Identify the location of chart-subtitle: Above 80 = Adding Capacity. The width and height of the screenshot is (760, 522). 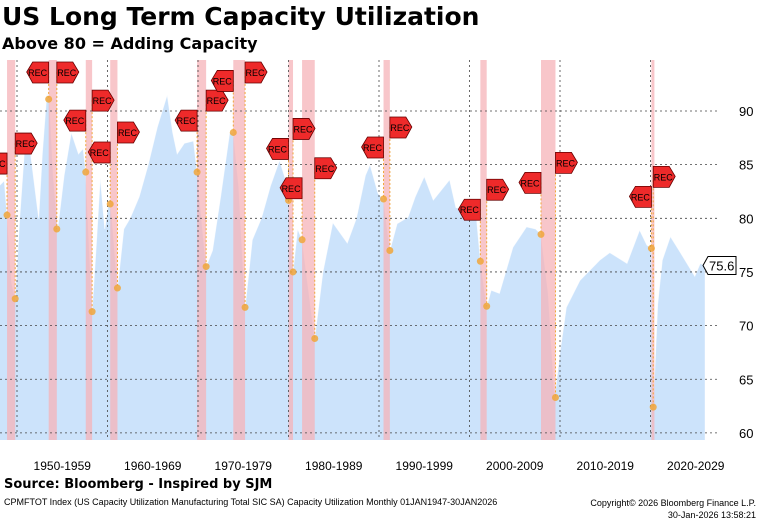
(130, 43).